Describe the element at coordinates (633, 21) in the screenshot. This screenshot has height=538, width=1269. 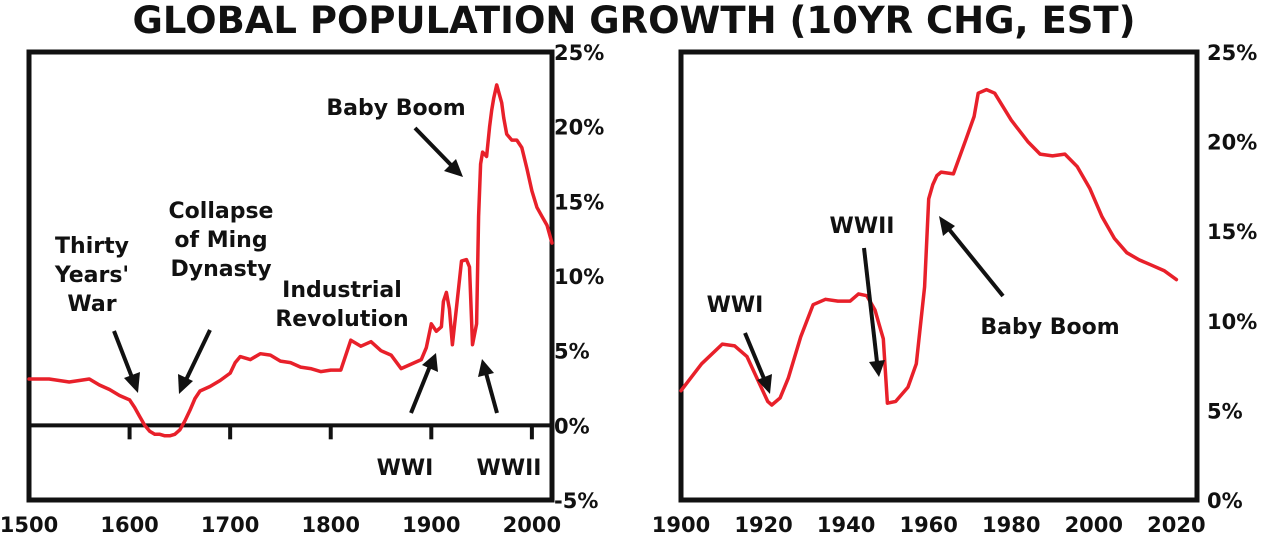
I see `chart-title: GLOBAL POPULATION GROWTH (10YR CHG, EST)` at that location.